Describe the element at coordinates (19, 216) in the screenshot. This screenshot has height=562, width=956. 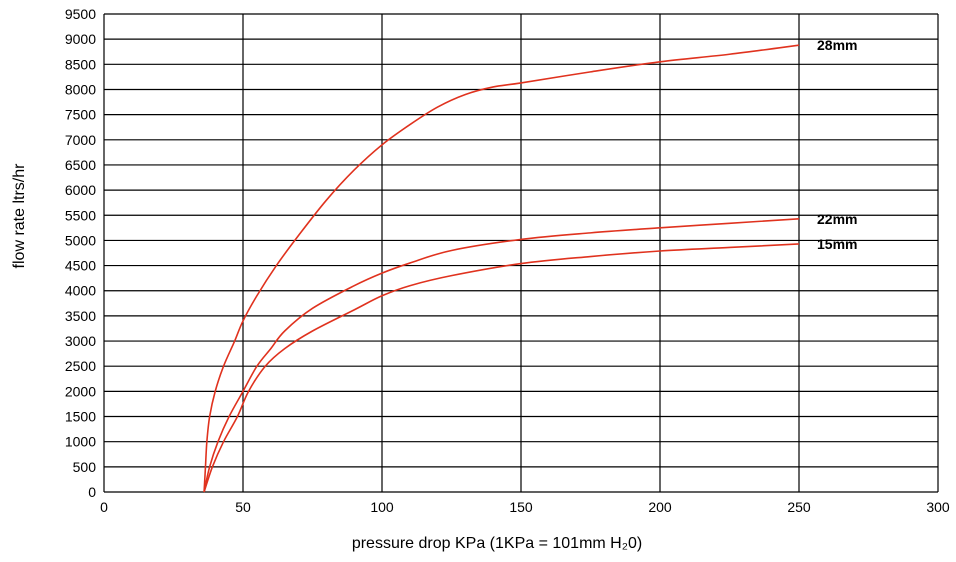
I see `y-axis-title: flow rate ltrs/hr` at that location.